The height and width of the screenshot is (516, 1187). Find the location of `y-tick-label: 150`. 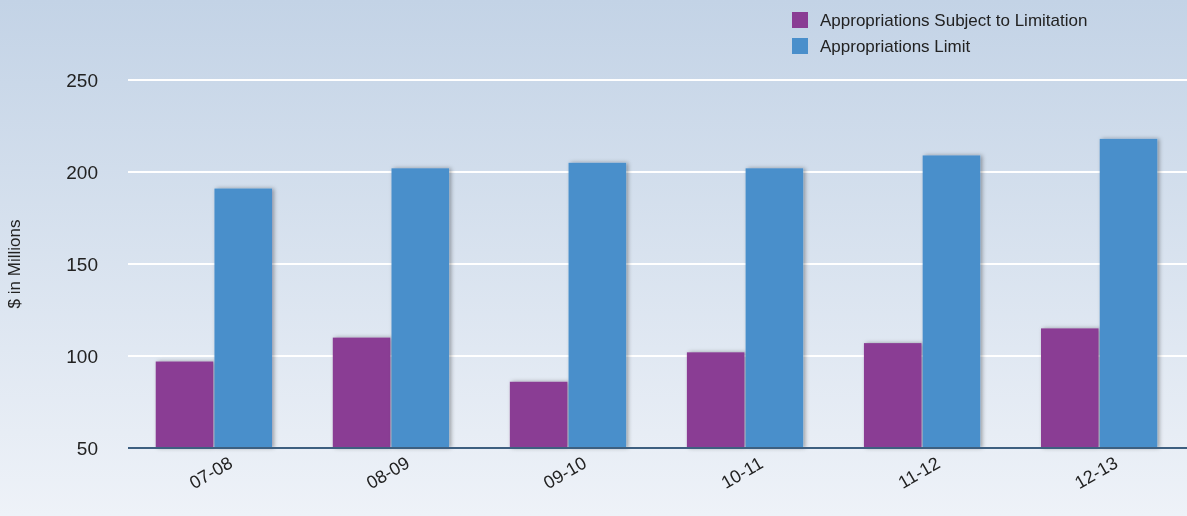

y-tick-label: 150 is located at coordinates (82, 264).